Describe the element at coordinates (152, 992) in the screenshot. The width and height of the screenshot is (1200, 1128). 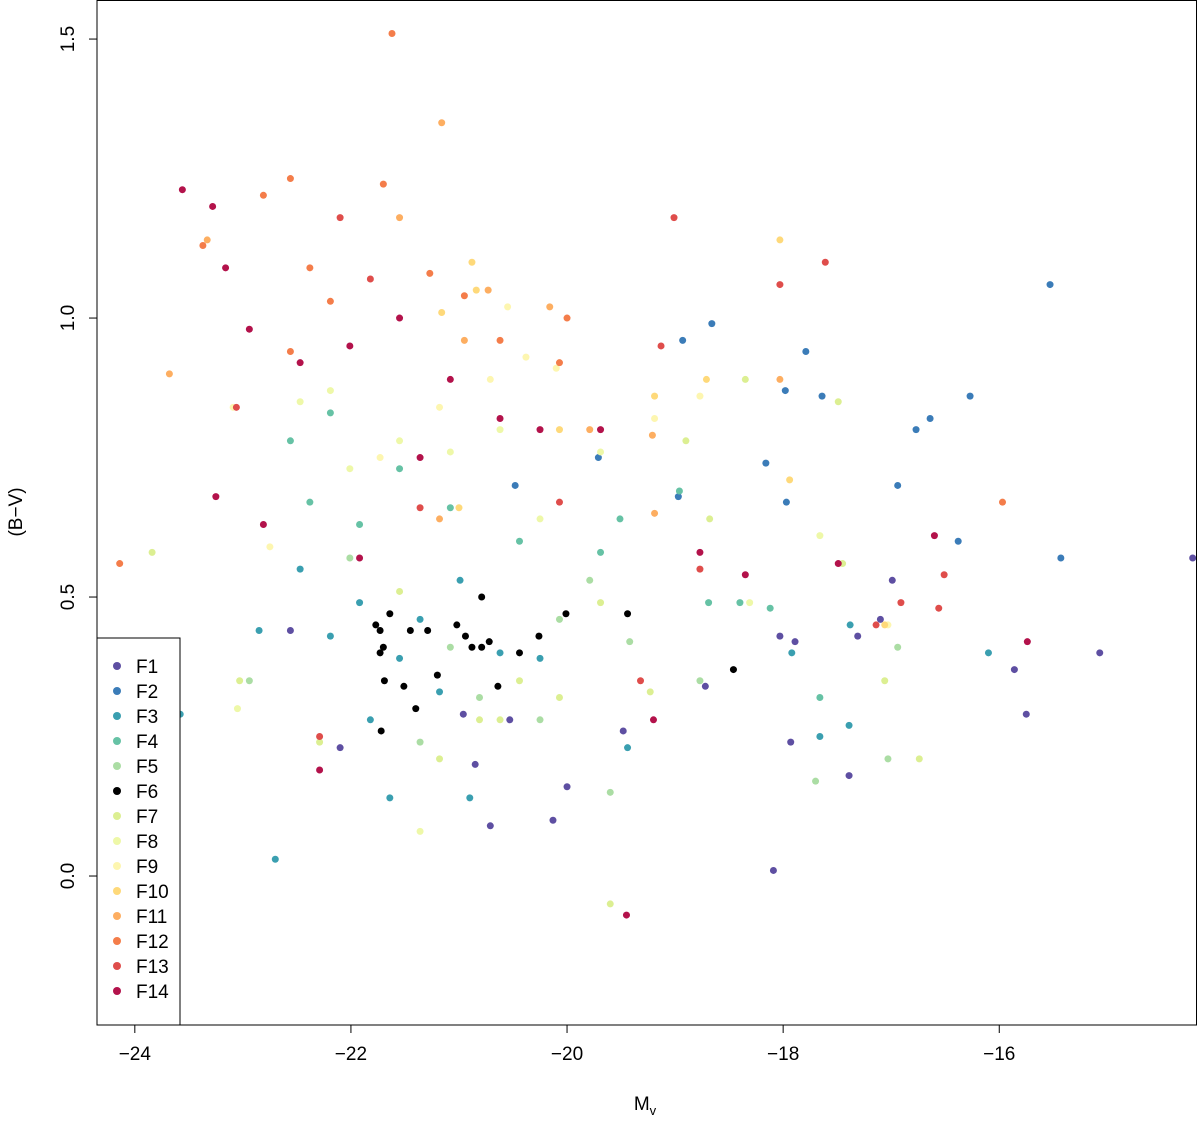
I see `legend-label: F14` at that location.